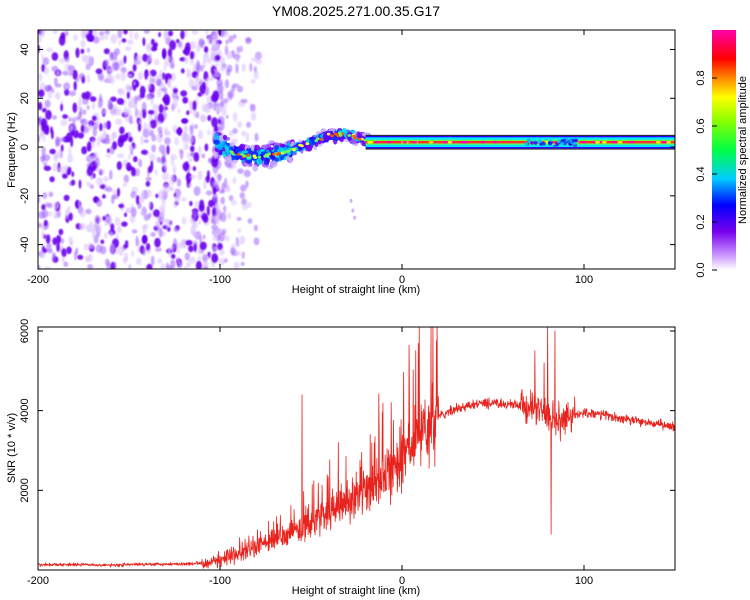 The height and width of the screenshot is (600, 750). I want to click on colorbar-tick-label: 0.6, so click(701, 125).